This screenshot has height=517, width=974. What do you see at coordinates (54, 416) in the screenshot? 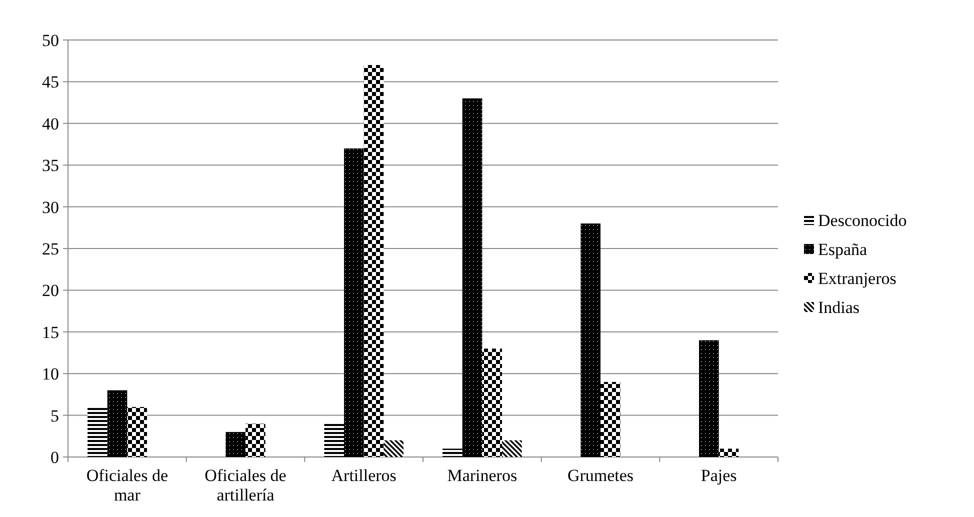
I see `y-tick-label: 5` at bounding box center [54, 416].